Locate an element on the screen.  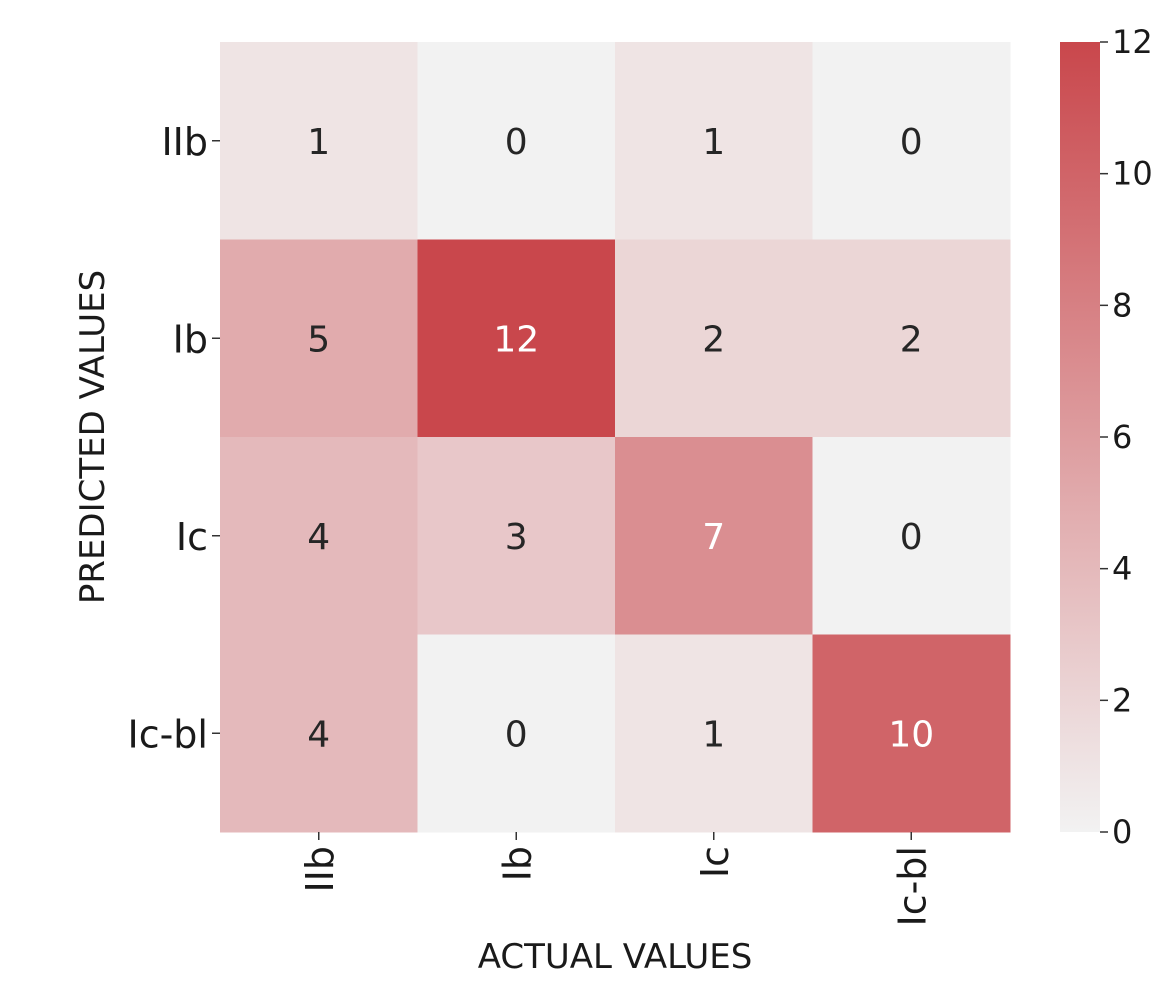
heatmap-cell-r2-c1 is located at coordinates (516, 536).